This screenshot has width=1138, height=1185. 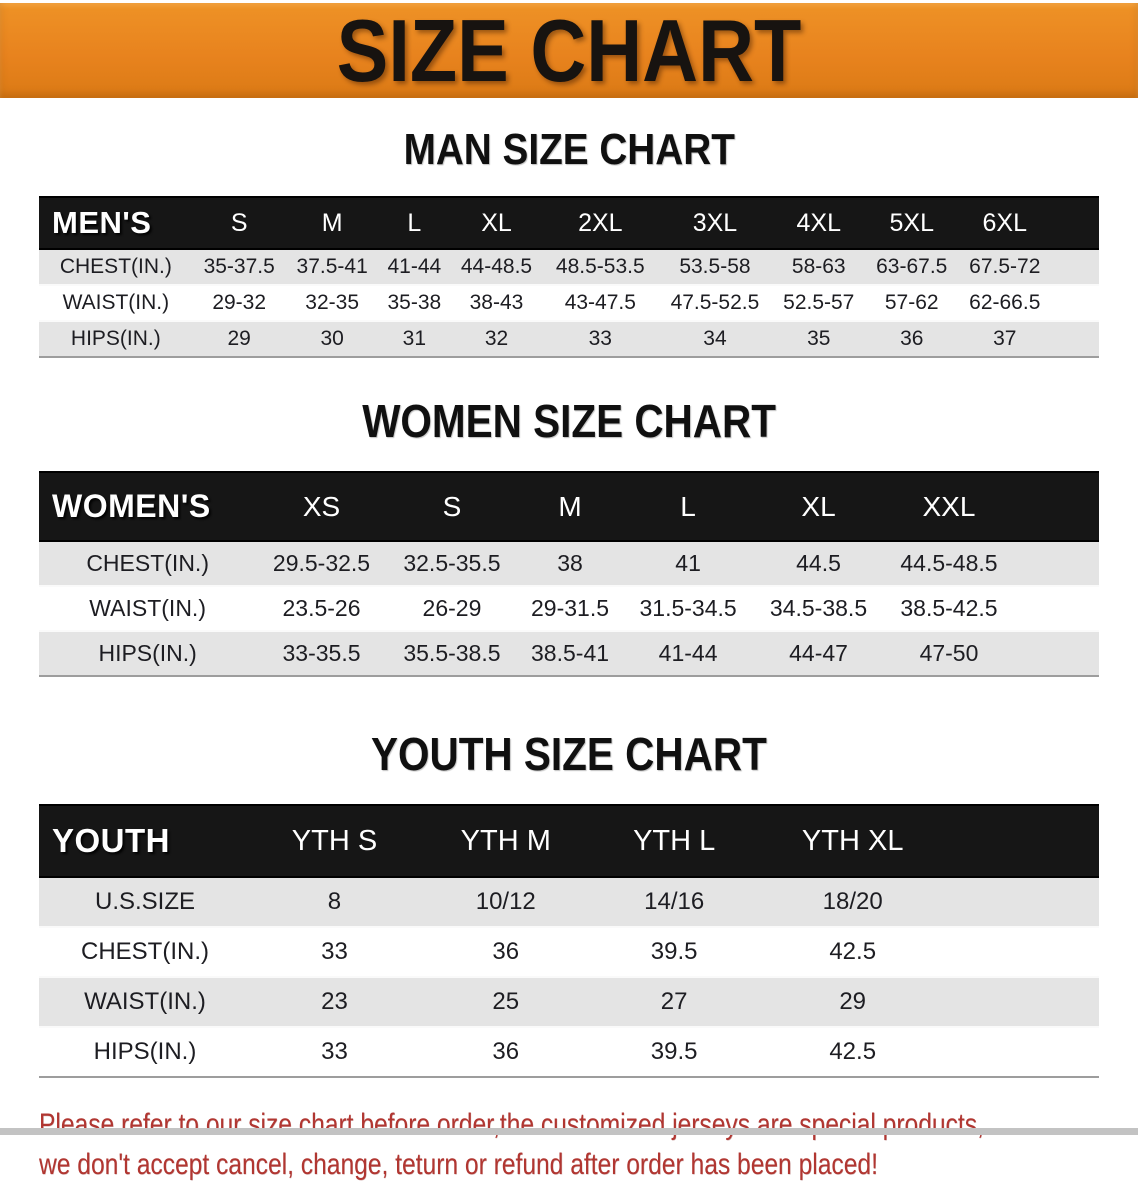 What do you see at coordinates (818, 266) in the screenshot?
I see `mens-size-value: 58-63` at bounding box center [818, 266].